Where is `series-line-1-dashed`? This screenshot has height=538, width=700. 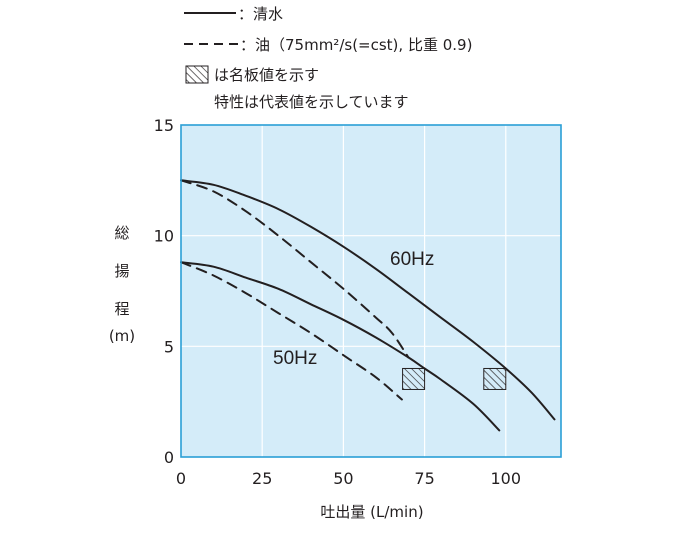 series-line-1-dashed is located at coordinates (295, 269).